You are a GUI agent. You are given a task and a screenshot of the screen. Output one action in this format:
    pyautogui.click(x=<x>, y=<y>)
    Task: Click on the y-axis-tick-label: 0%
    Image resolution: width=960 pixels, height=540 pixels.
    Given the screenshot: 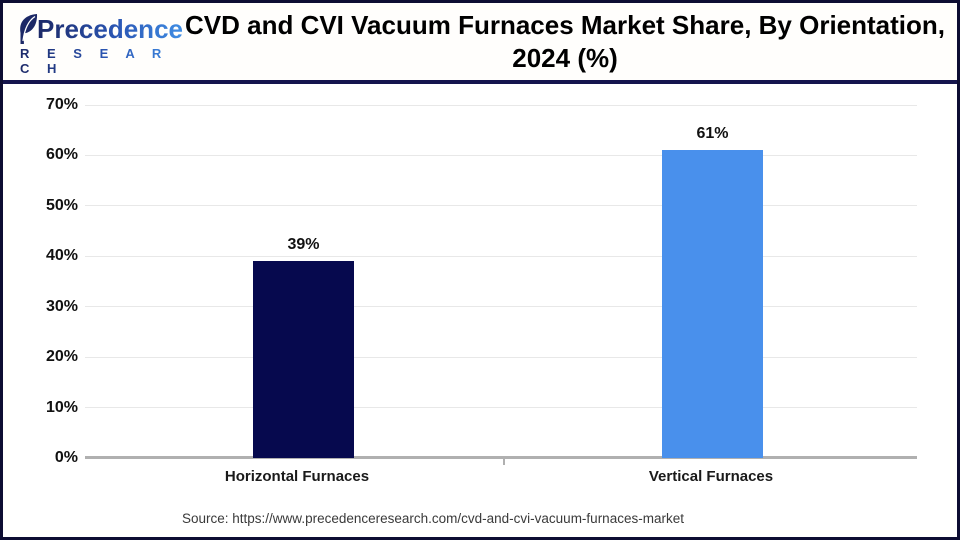 What is the action you would take?
    pyautogui.click(x=66, y=457)
    